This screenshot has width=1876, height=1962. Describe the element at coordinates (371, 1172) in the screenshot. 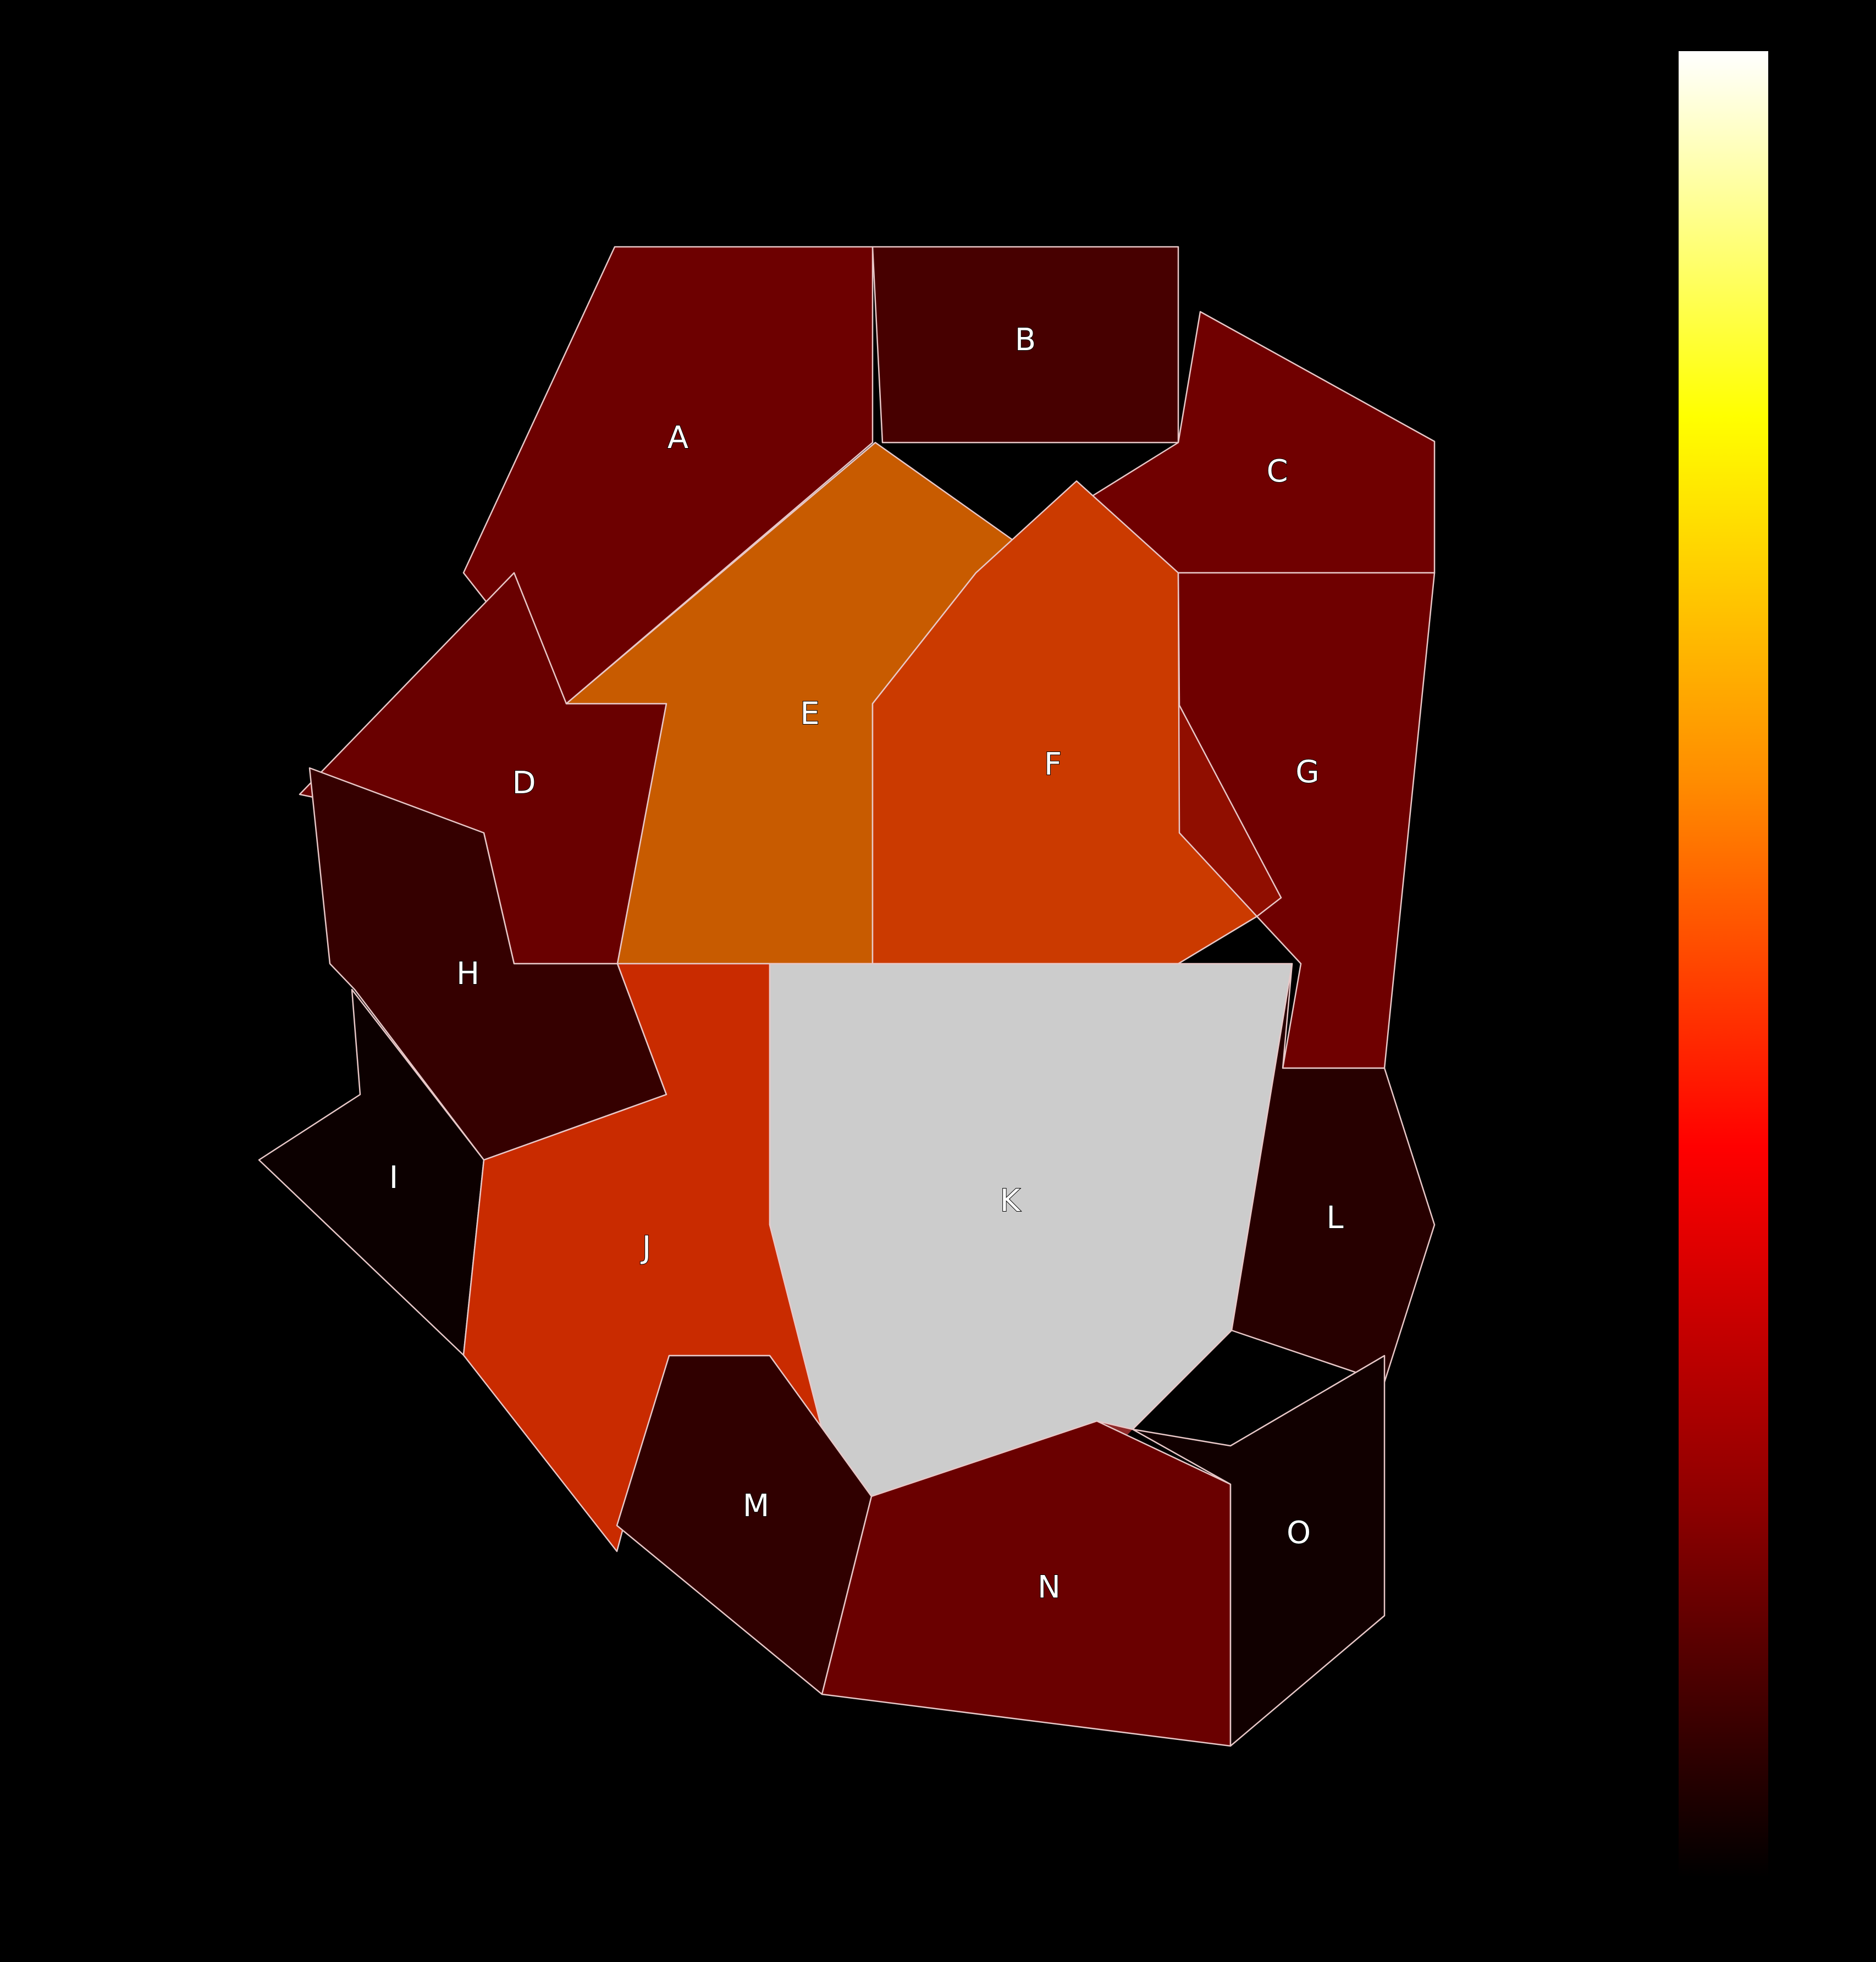

I see `region-i` at that location.